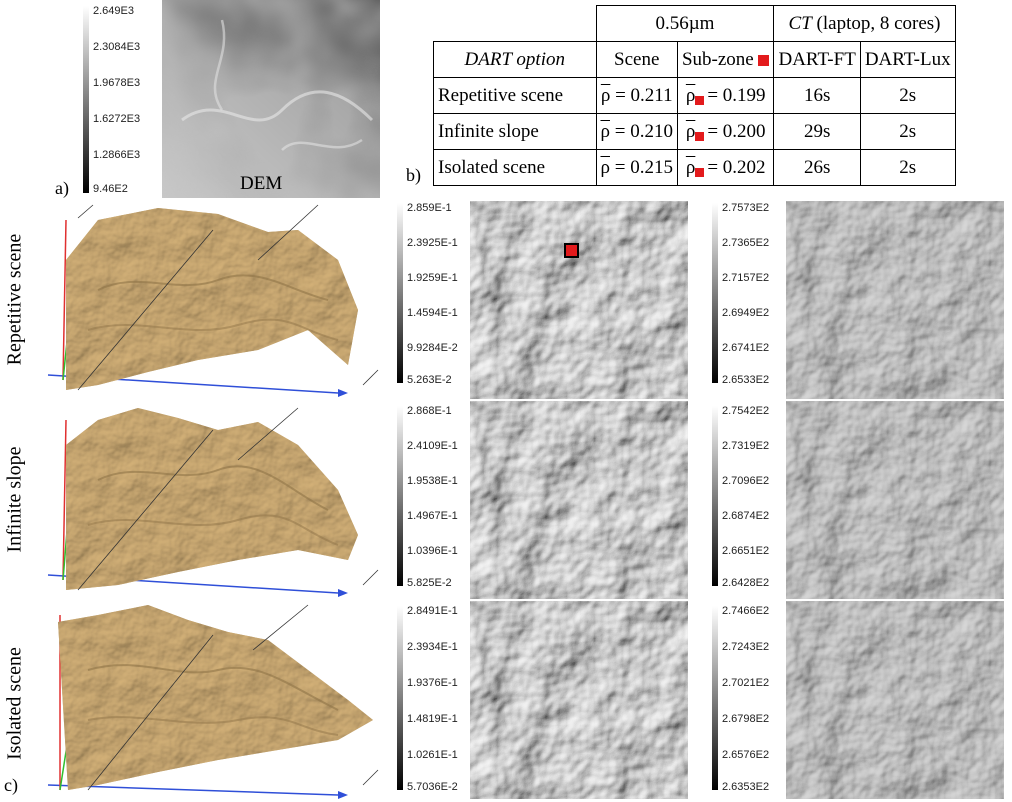 The width and height of the screenshot is (1012, 802). What do you see at coordinates (515, 167) in the screenshot?
I see `row-option: Isolated scene` at bounding box center [515, 167].